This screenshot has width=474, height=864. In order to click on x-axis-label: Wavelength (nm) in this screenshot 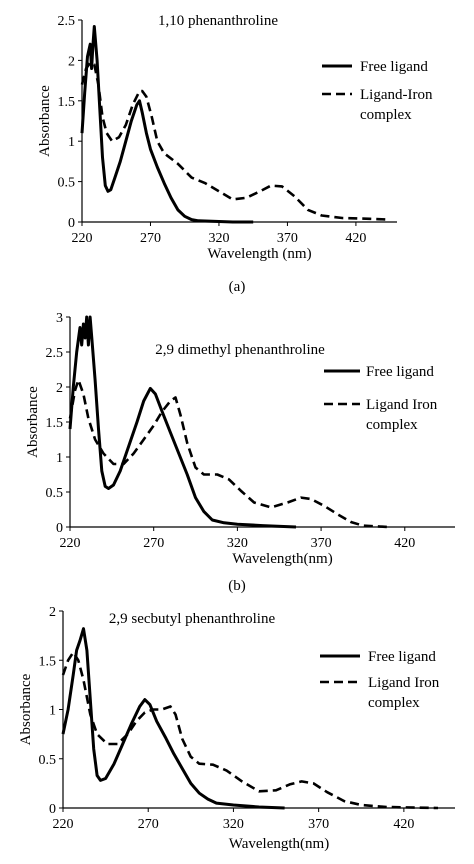, I will do `click(259, 254)`.